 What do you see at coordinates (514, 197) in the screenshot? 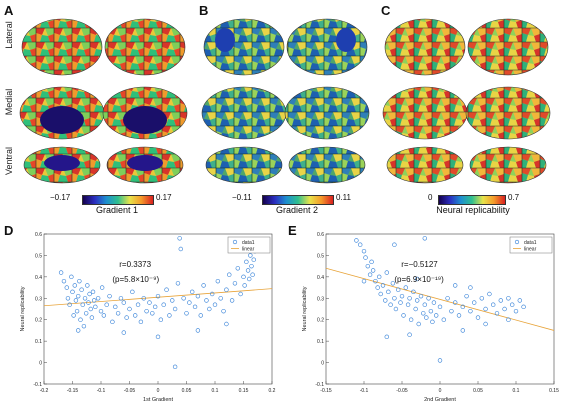
I see `colorbar-max-label: 0.7` at bounding box center [514, 197].